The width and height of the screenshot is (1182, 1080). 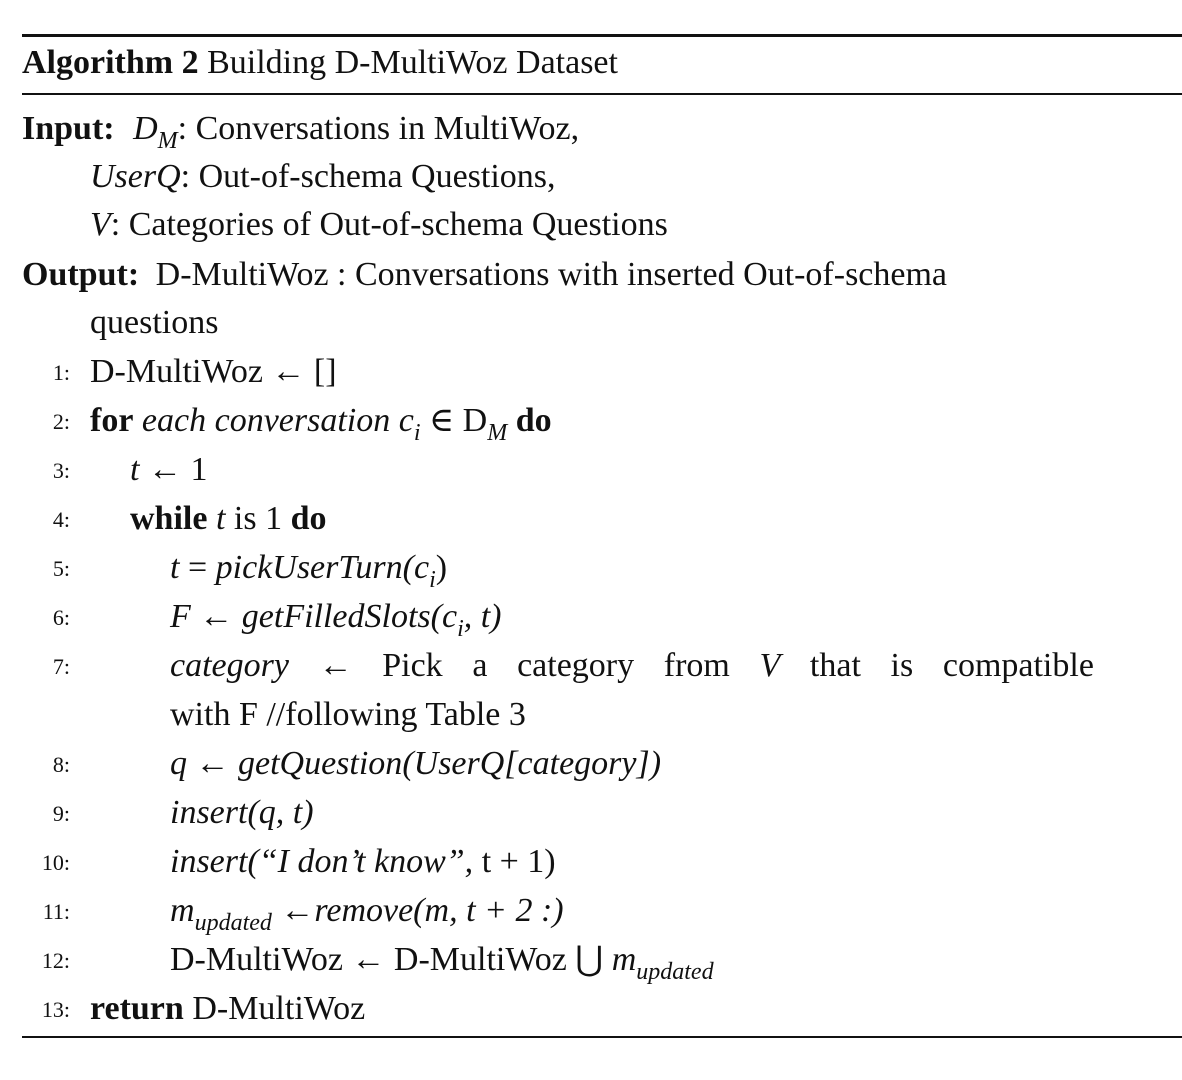 I want to click on step-4: while t is 1 do, so click(x=228, y=519).